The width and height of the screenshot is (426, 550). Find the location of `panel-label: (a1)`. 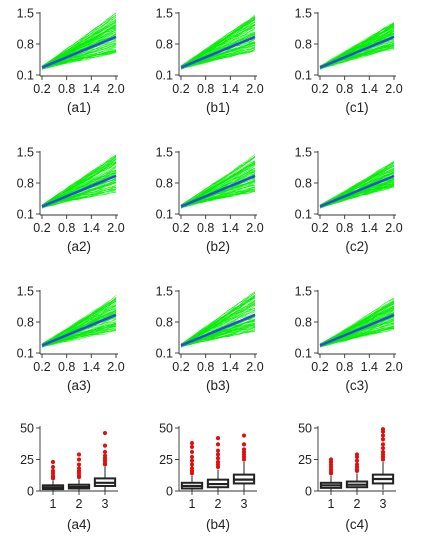

panel-label: (a1) is located at coordinates (79, 107).